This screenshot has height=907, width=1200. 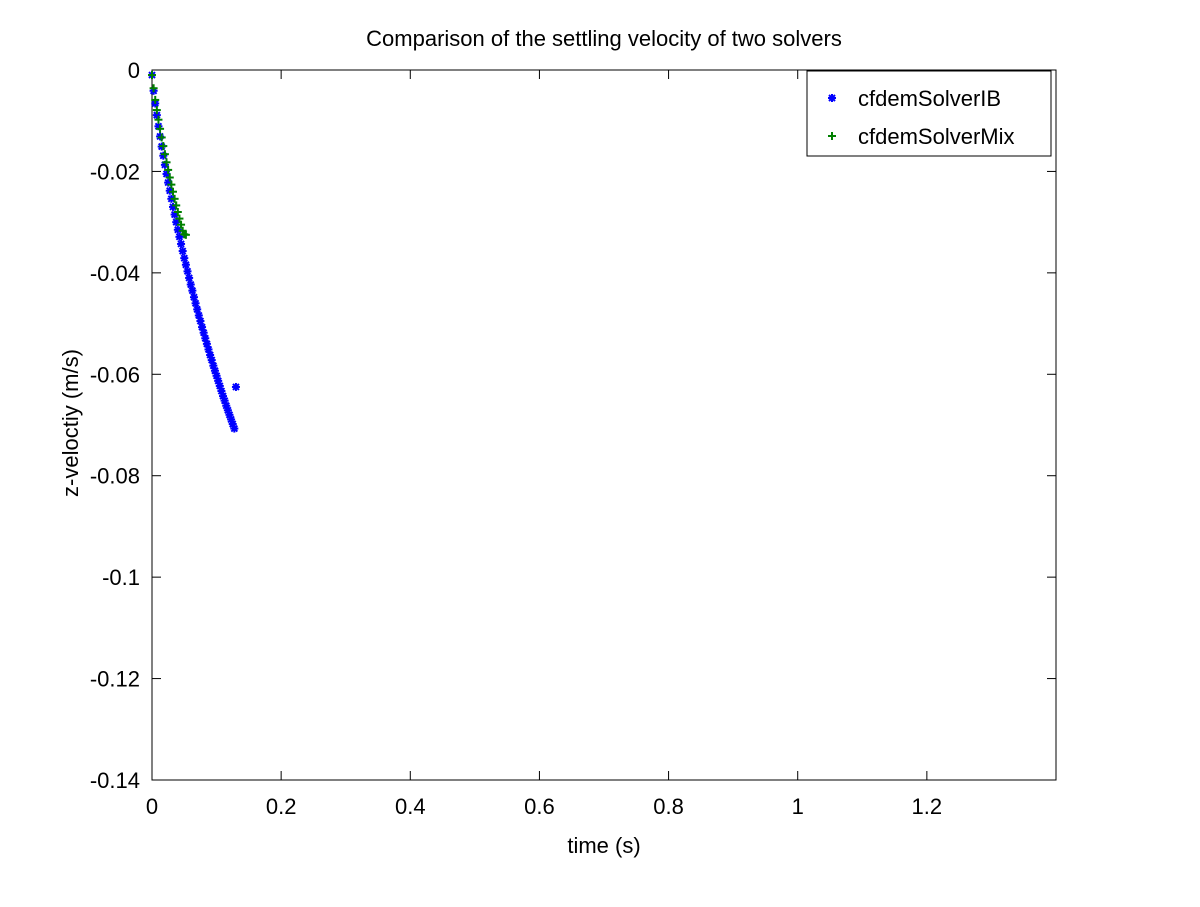 What do you see at coordinates (115, 374) in the screenshot?
I see `y-tick-label: -0.06` at bounding box center [115, 374].